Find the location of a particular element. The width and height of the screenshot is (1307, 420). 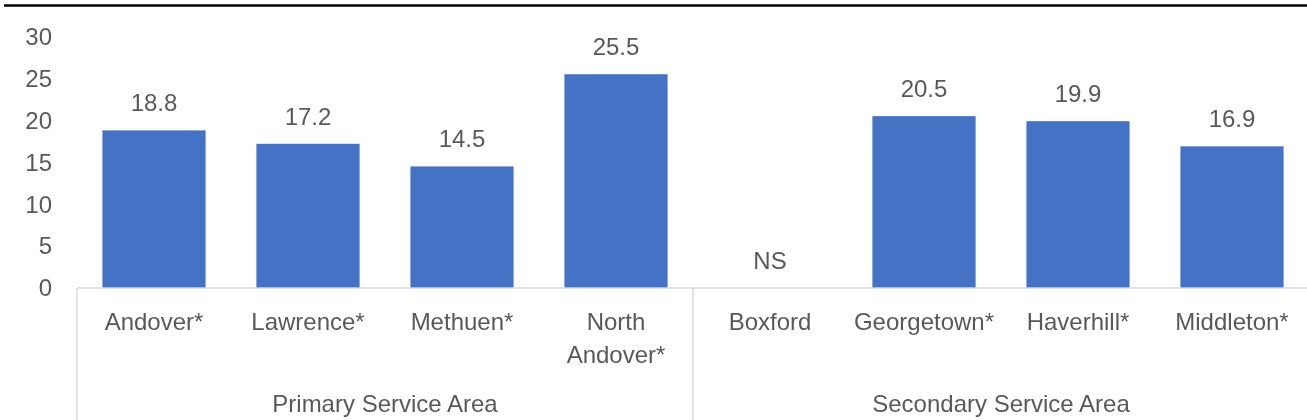

text: Secondary Service Area is located at coordinates (1001, 403).